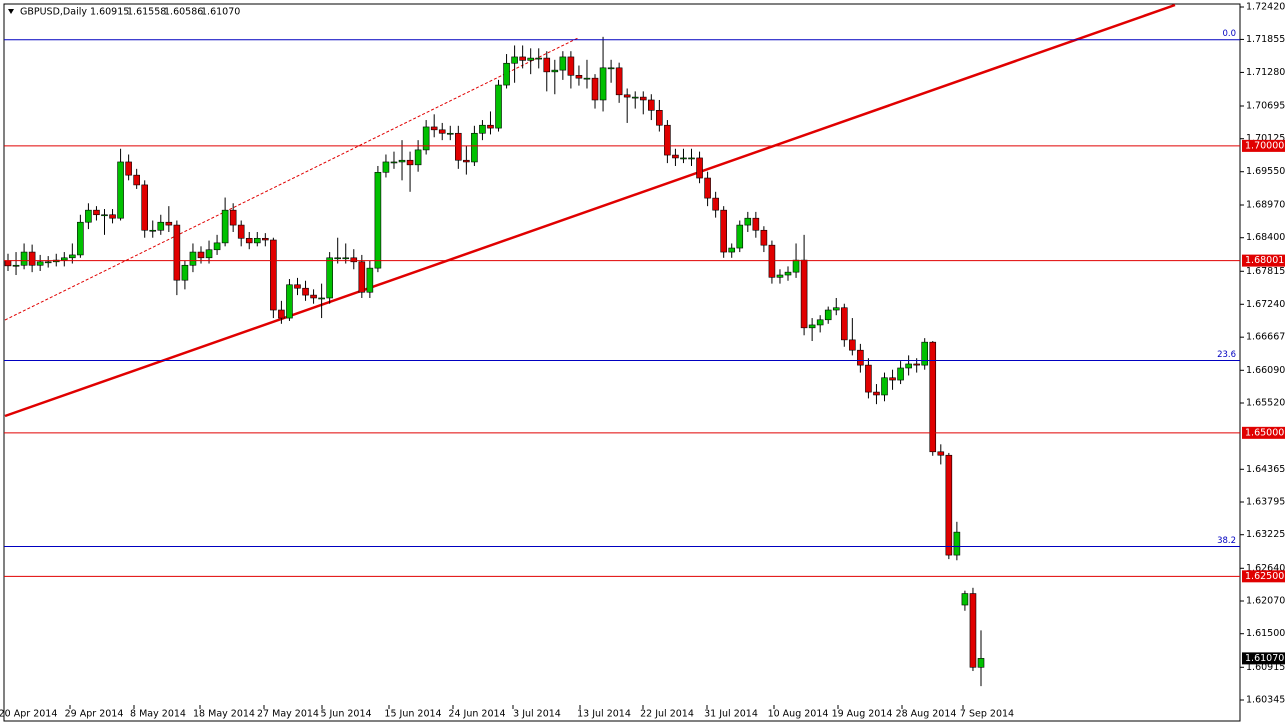 The width and height of the screenshot is (1287, 724). I want to click on fib-label: 38.2, so click(1226, 541).